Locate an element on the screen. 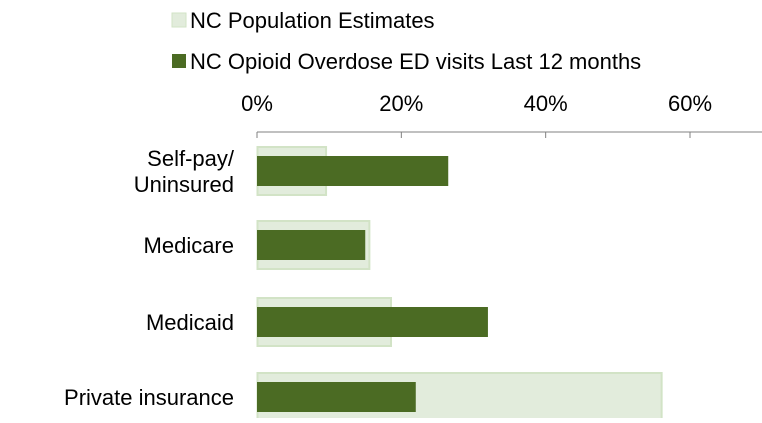 Image resolution: width=762 pixels, height=423 pixels. legend-label: NC Population Estimates is located at coordinates (312, 20).